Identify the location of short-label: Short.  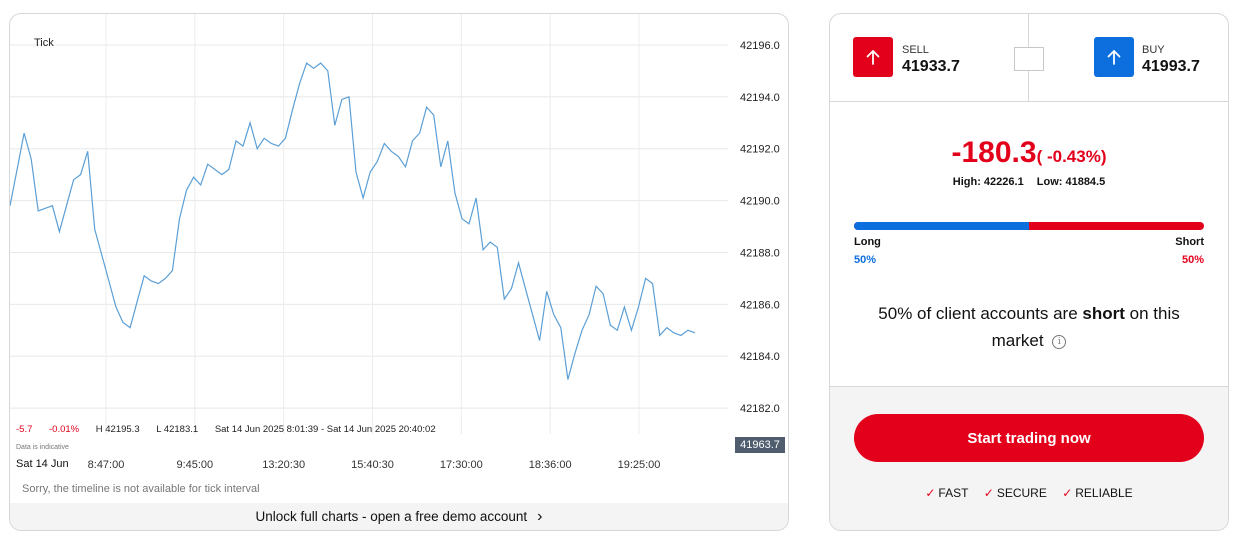
(1189, 242).